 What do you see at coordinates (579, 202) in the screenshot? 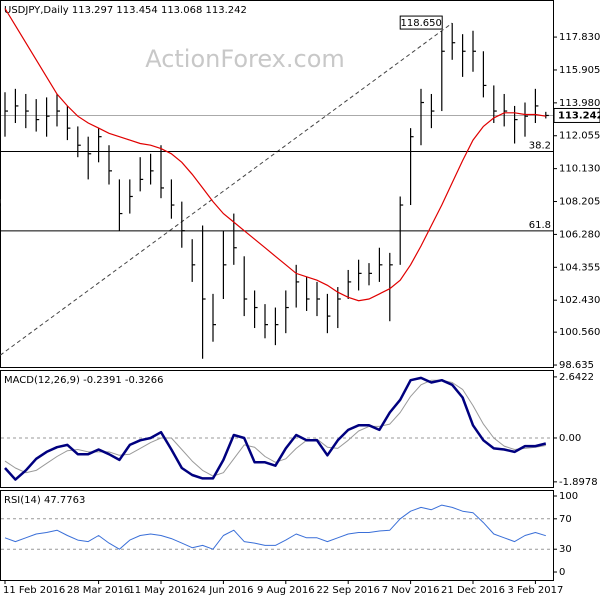
I see `y-tick-label: 108.205` at bounding box center [579, 202].